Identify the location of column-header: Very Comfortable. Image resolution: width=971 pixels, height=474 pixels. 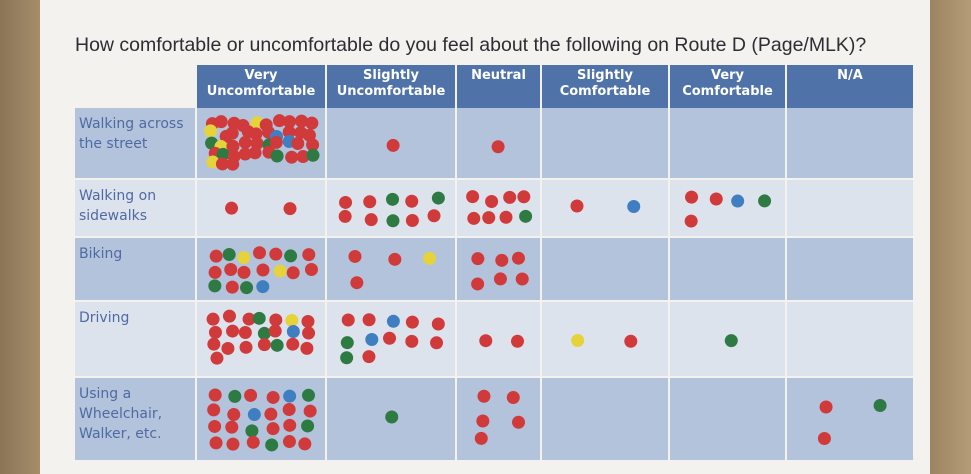
(728, 86).